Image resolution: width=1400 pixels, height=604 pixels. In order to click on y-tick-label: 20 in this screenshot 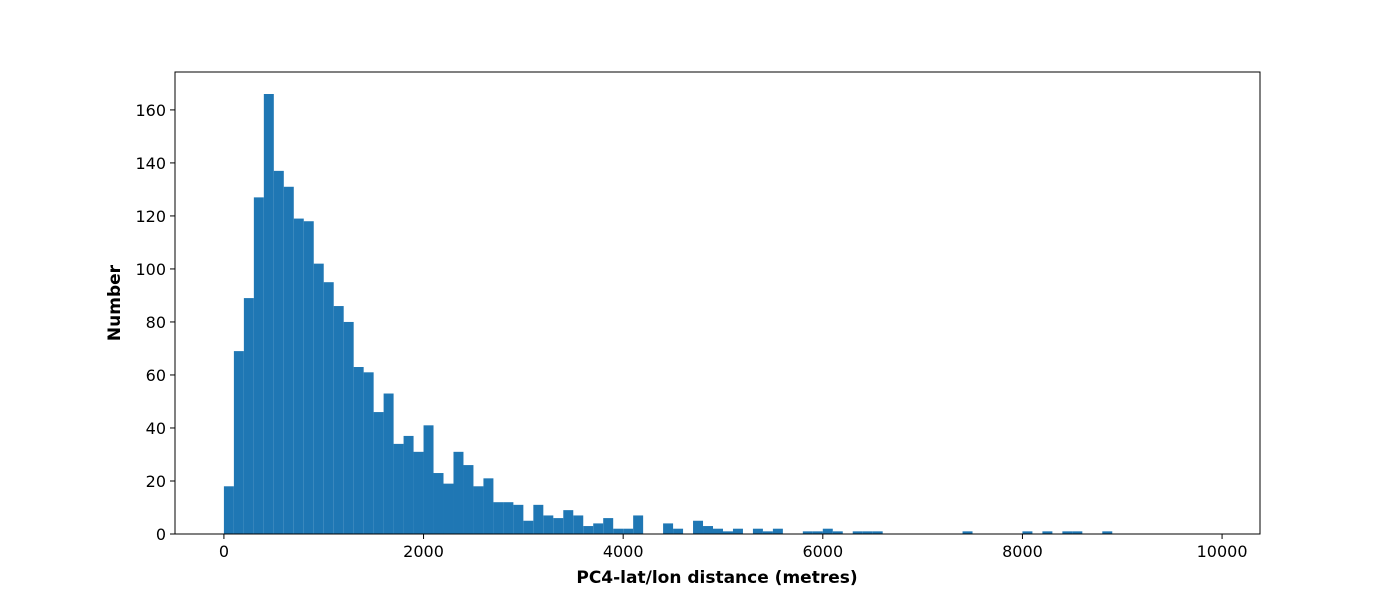, I will do `click(156, 481)`.